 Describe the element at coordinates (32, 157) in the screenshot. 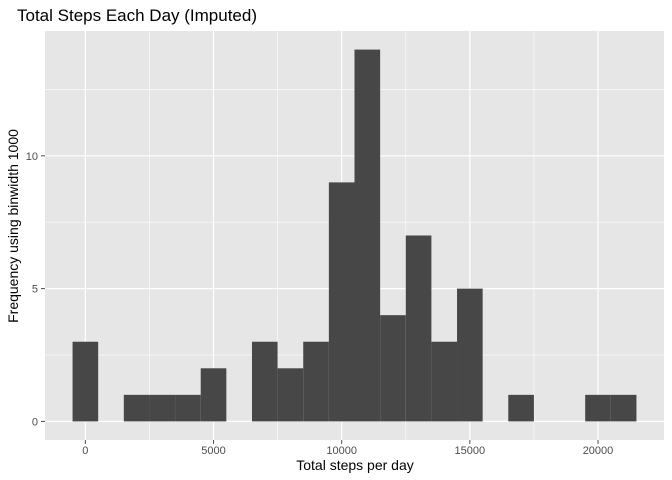

I see `y-tick-label: 10` at that location.